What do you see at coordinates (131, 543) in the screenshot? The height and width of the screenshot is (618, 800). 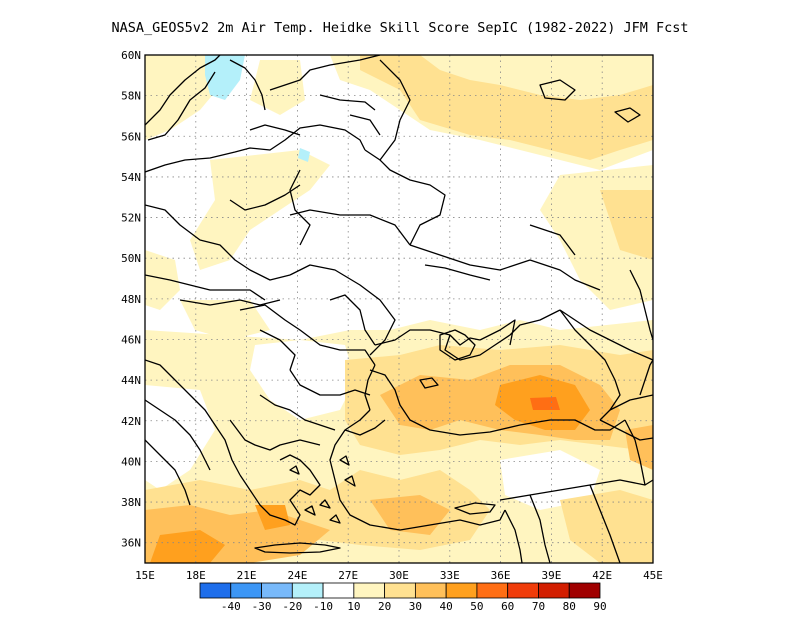 I see `lat-label: 36N` at bounding box center [131, 543].